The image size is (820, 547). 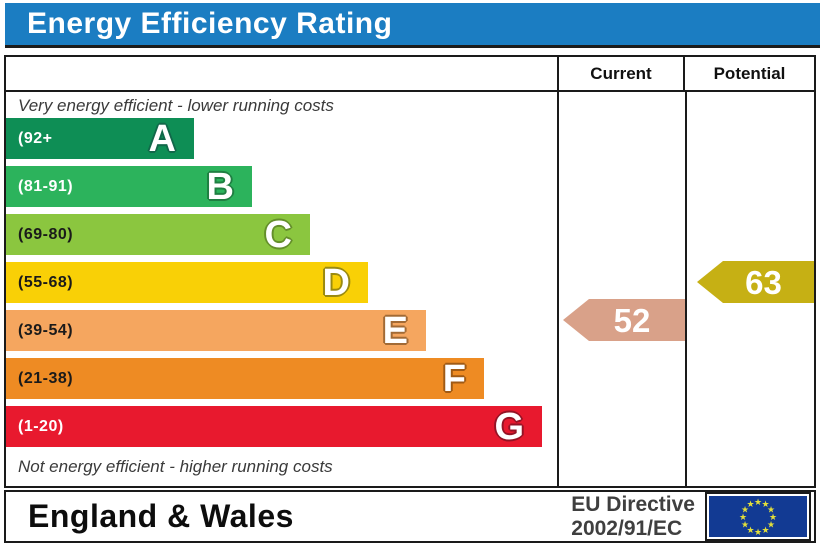 I want to click on header-spacer, so click(x=281, y=73).